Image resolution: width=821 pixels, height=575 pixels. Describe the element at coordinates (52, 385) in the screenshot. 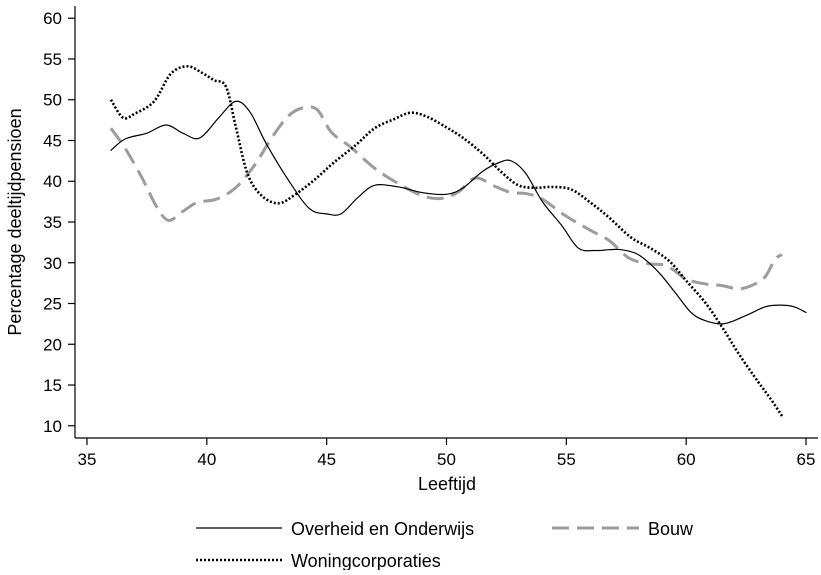

I see `y-tick-label: 15` at that location.